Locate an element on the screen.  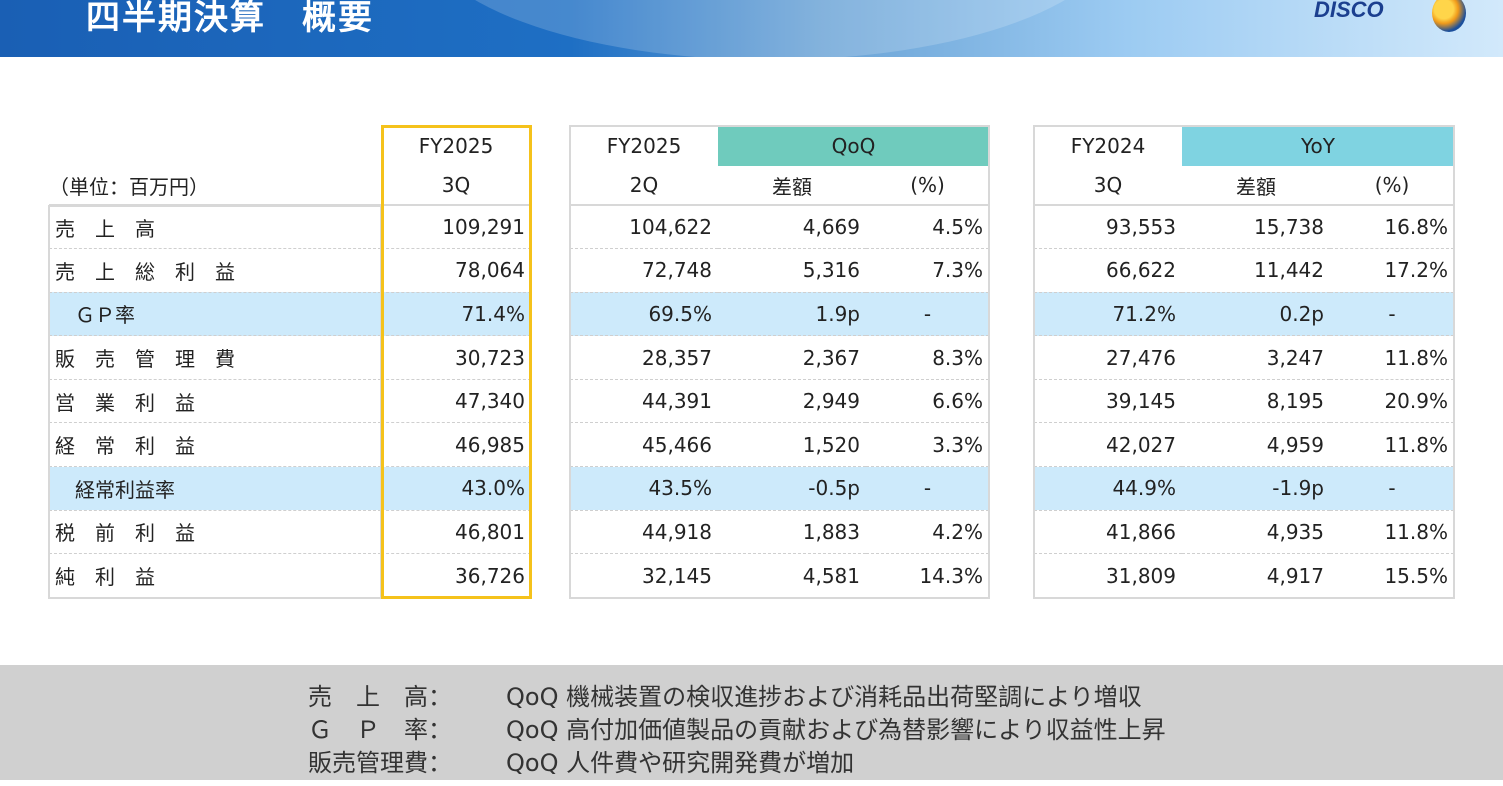
cell-yd: 11,442 is located at coordinates (1256, 270).